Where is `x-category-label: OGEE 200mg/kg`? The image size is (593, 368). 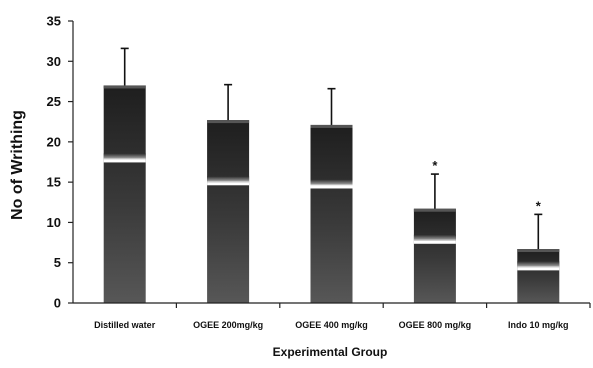 x-category-label: OGEE 200mg/kg is located at coordinates (228, 325).